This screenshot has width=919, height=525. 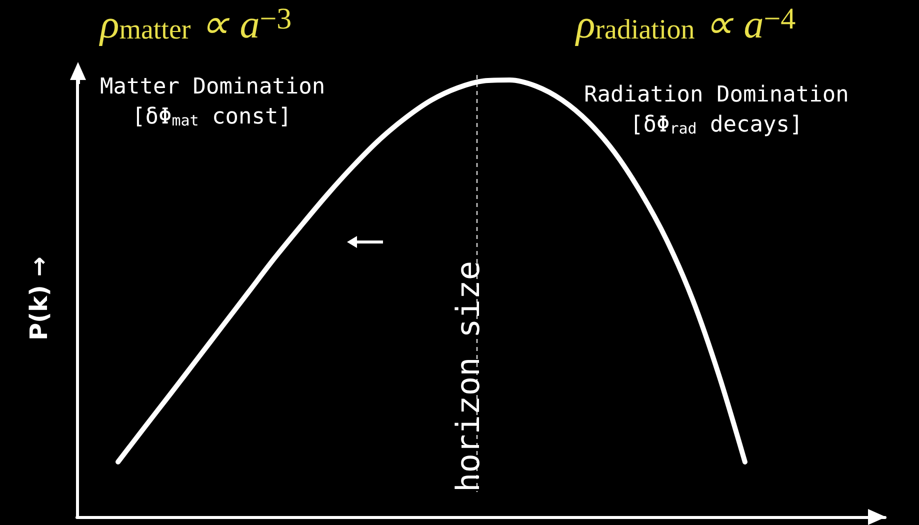 What do you see at coordinates (716, 95) in the screenshot?
I see `annotation: Radiation Domination` at bounding box center [716, 95].